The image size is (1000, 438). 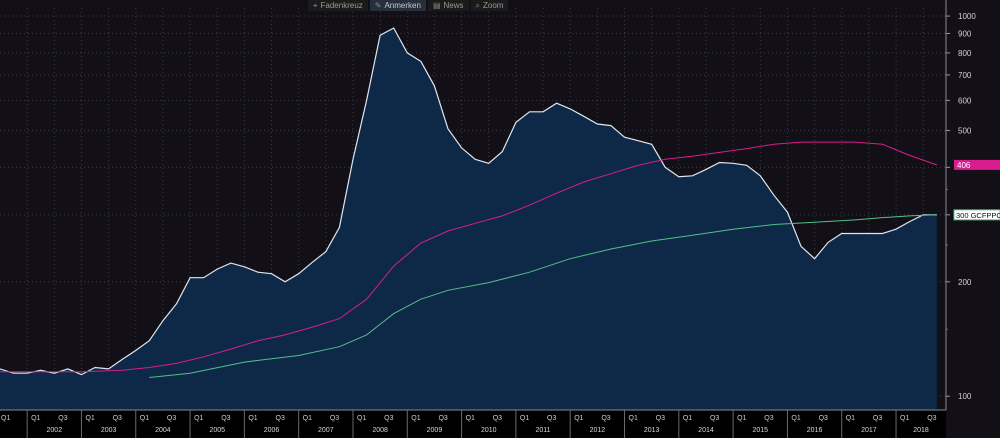 What do you see at coordinates (378, 5) in the screenshot?
I see `pen-icon: ✎` at bounding box center [378, 5].